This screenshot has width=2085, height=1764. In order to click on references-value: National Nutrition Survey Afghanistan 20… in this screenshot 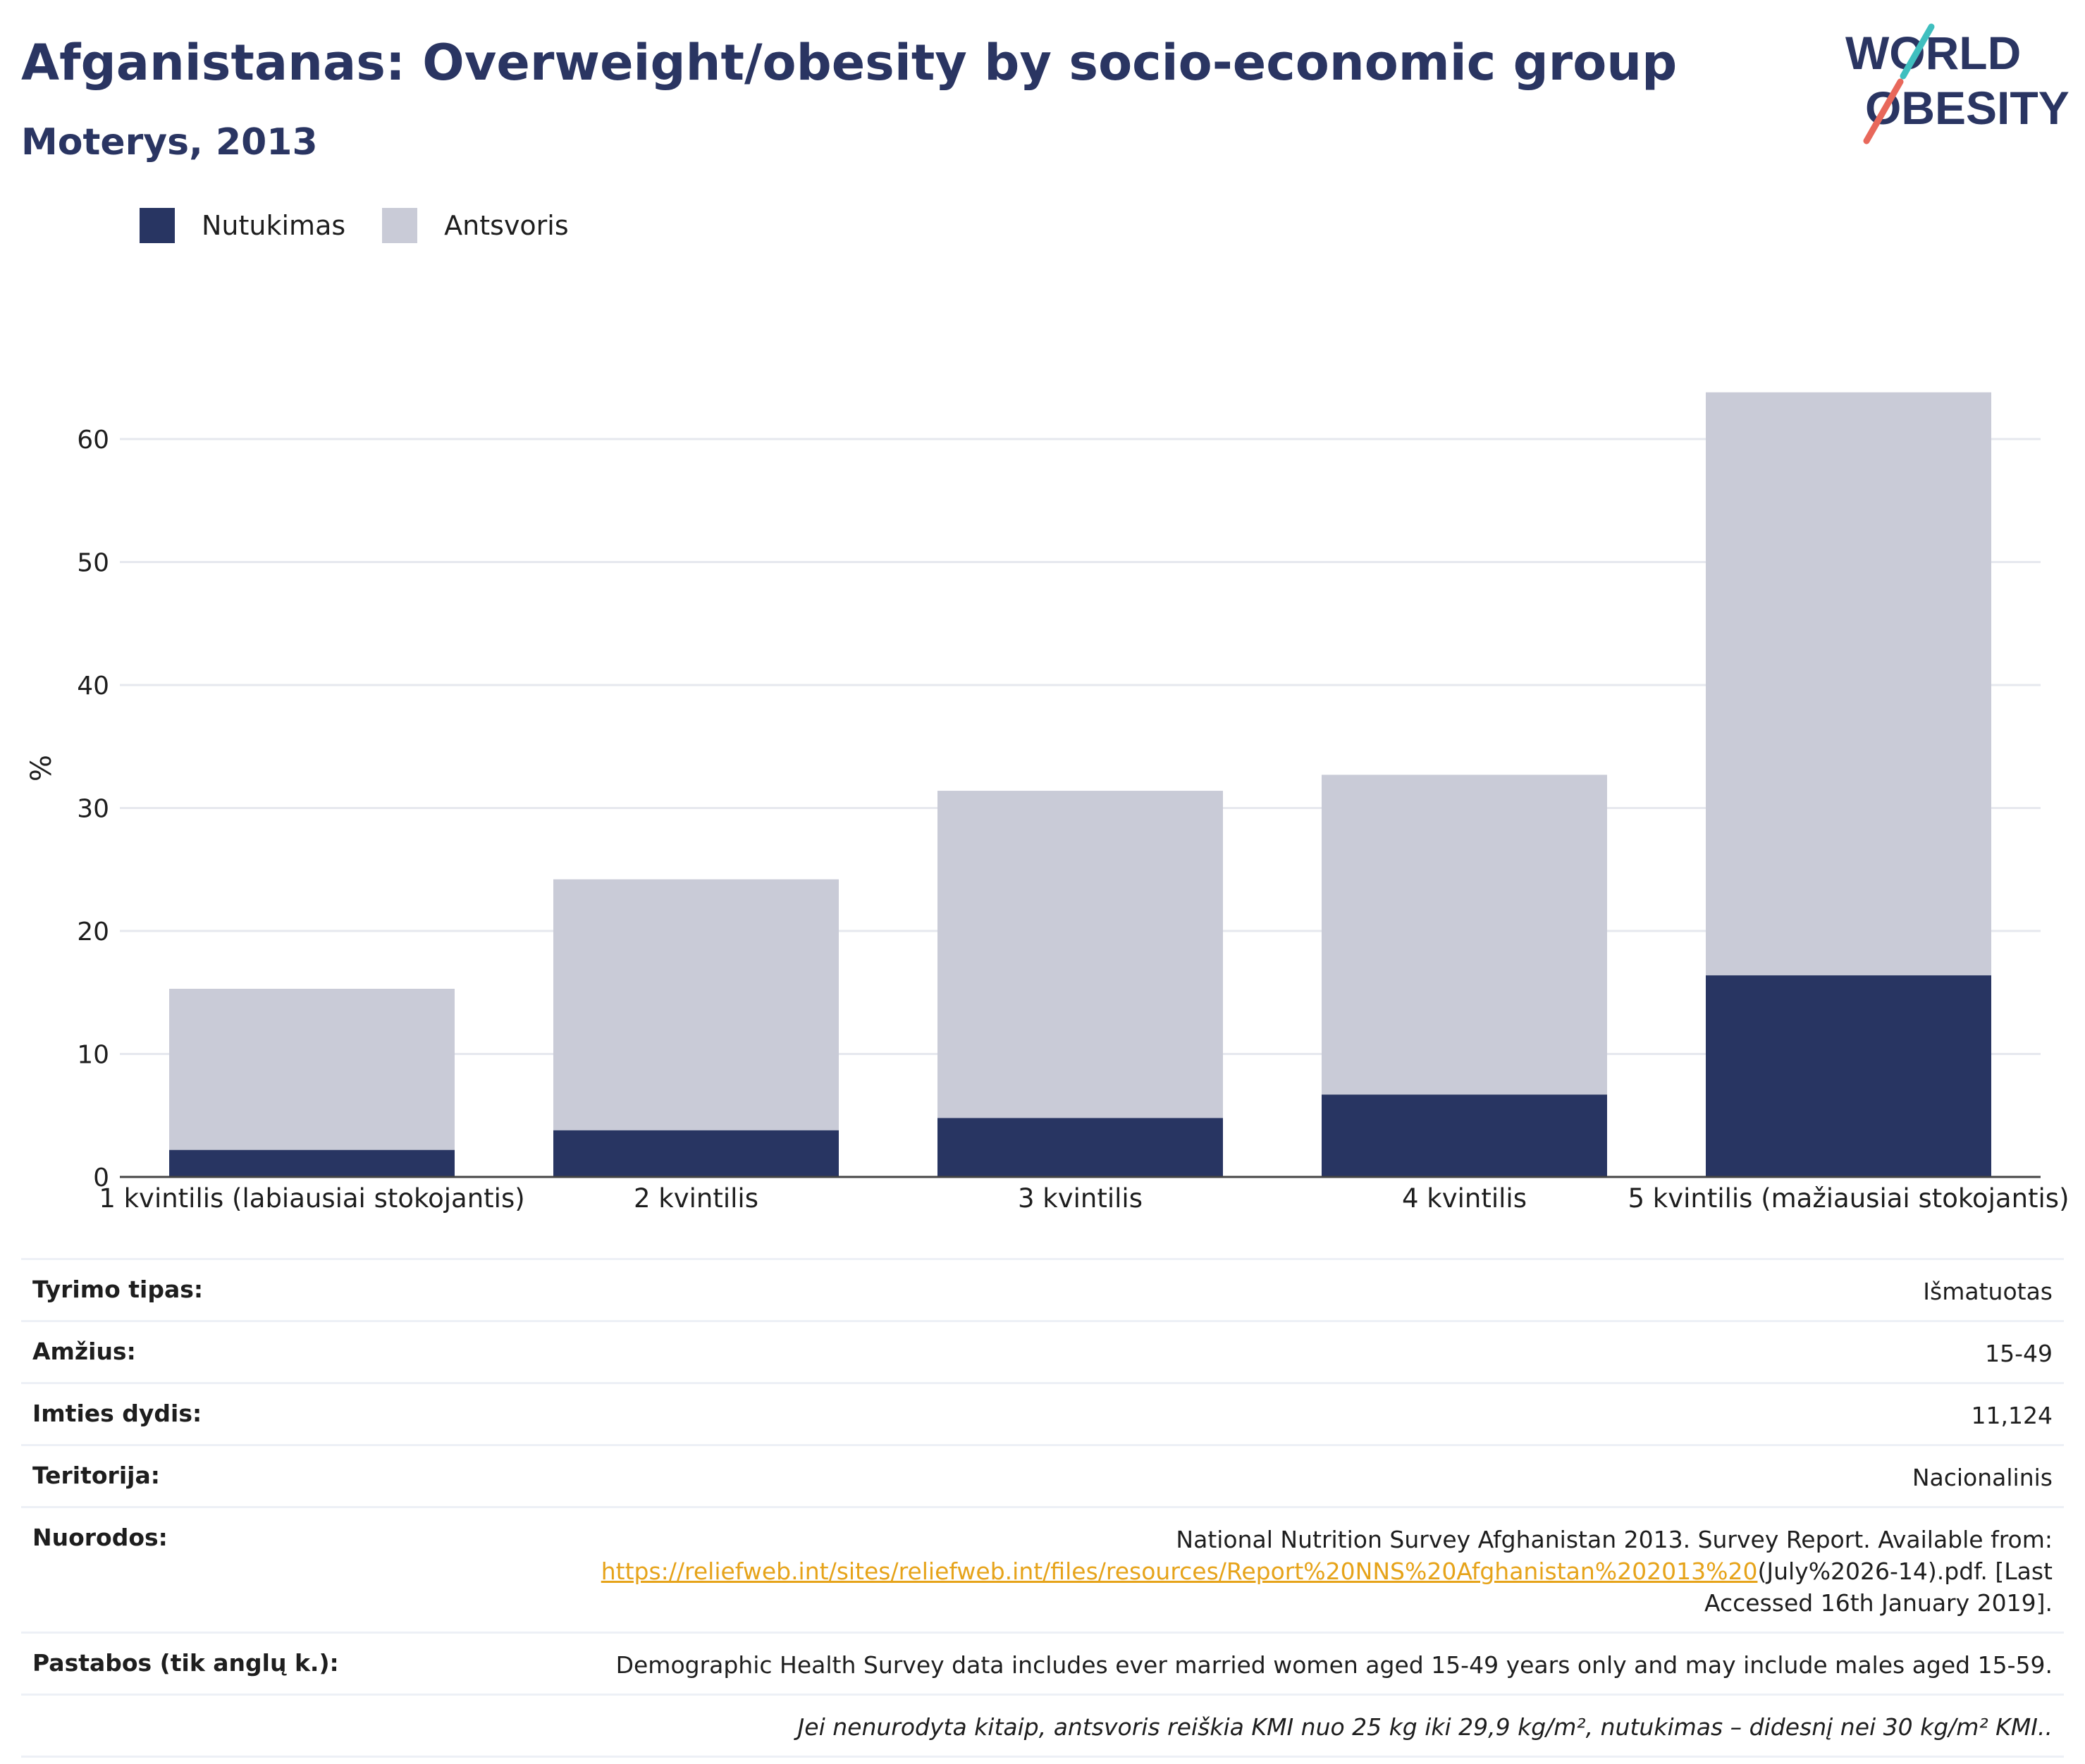, I will do `click(1327, 1571)`.